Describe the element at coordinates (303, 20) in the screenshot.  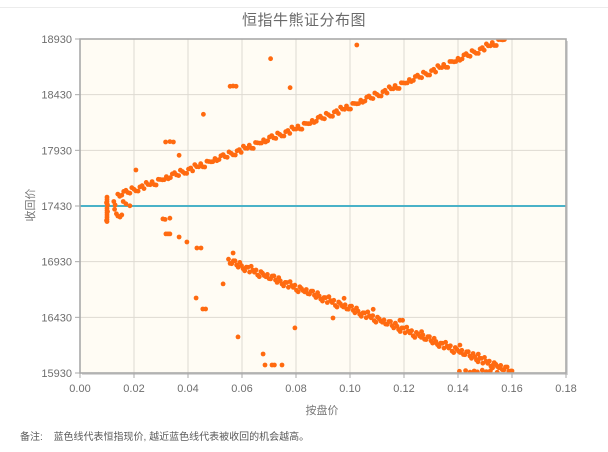
I see `chart-title: 恒指牛熊证分布图` at that location.